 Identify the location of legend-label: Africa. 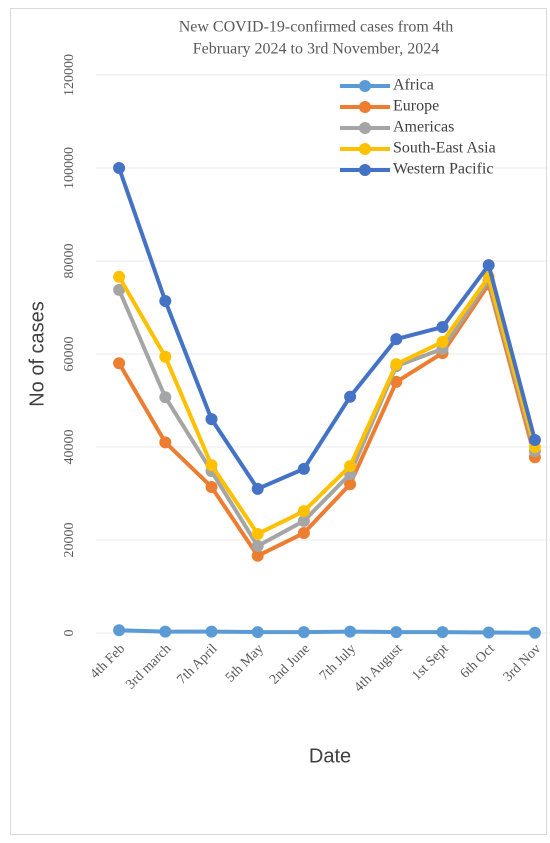
(413, 85).